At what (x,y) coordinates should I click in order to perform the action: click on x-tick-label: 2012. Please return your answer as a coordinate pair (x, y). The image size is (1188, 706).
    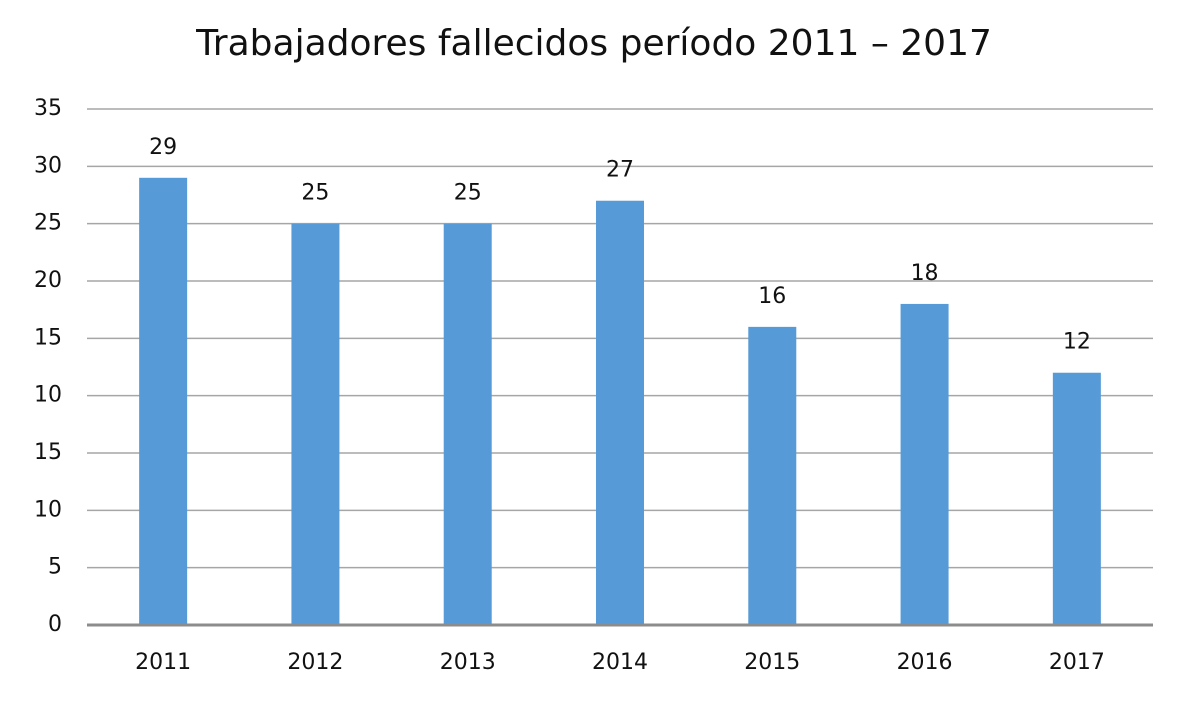
    Looking at the image, I should click on (315, 662).